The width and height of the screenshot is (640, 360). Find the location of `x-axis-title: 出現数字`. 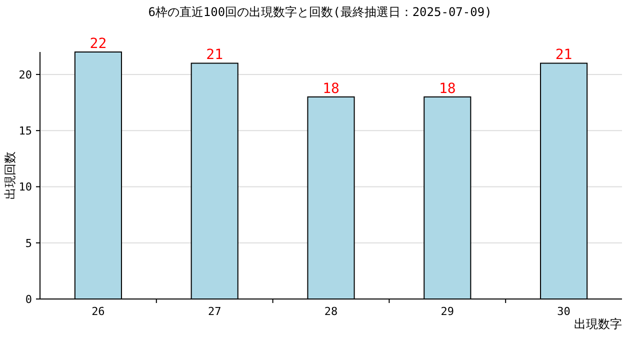

x-axis-title: 出現数字 is located at coordinates (598, 324).